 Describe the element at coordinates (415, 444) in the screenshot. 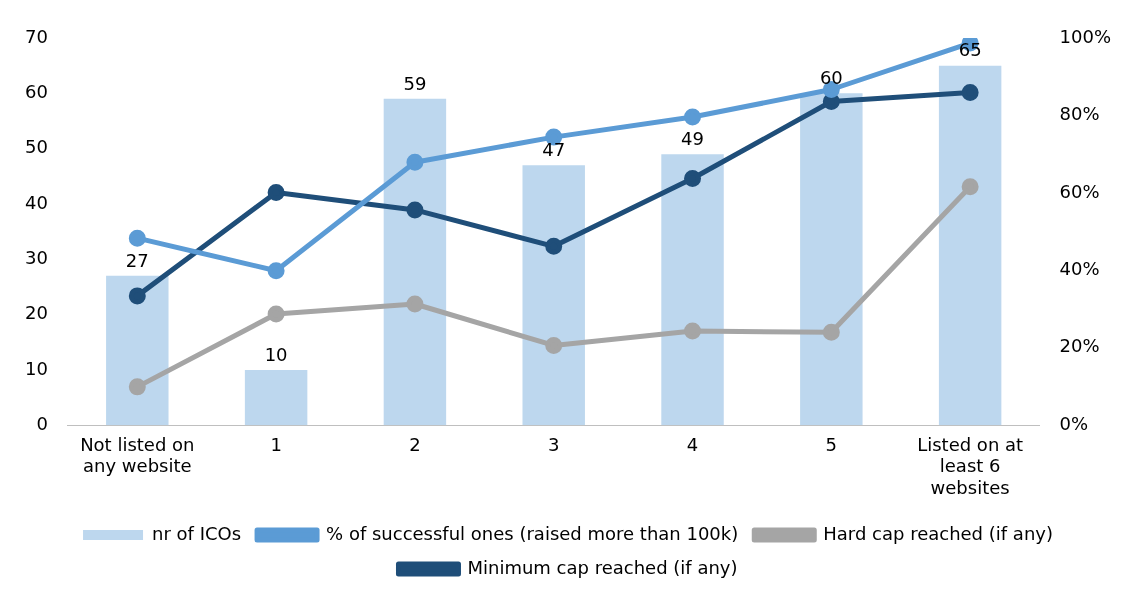

I see `x-tick-label: 2` at that location.